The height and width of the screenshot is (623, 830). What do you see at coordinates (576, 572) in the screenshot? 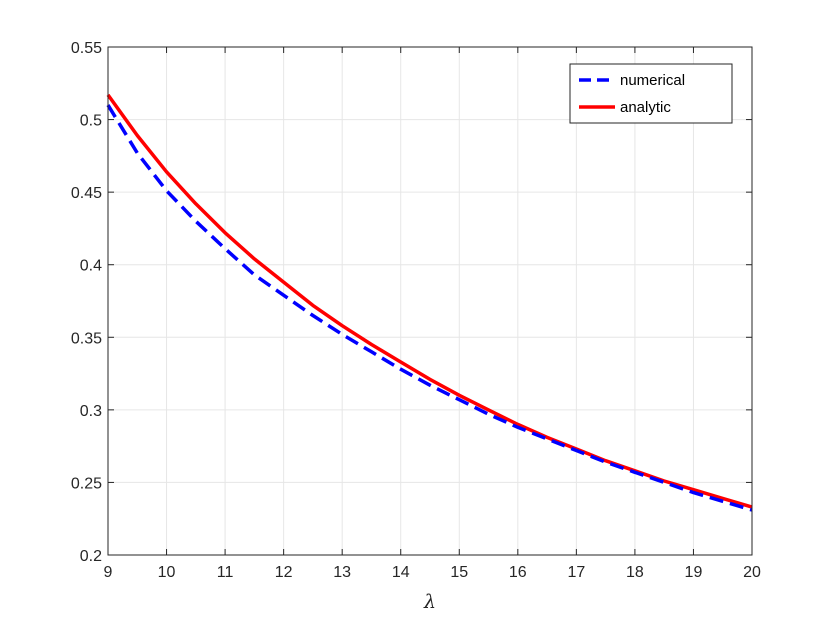
I see `x-tick-label: 17` at bounding box center [576, 572].